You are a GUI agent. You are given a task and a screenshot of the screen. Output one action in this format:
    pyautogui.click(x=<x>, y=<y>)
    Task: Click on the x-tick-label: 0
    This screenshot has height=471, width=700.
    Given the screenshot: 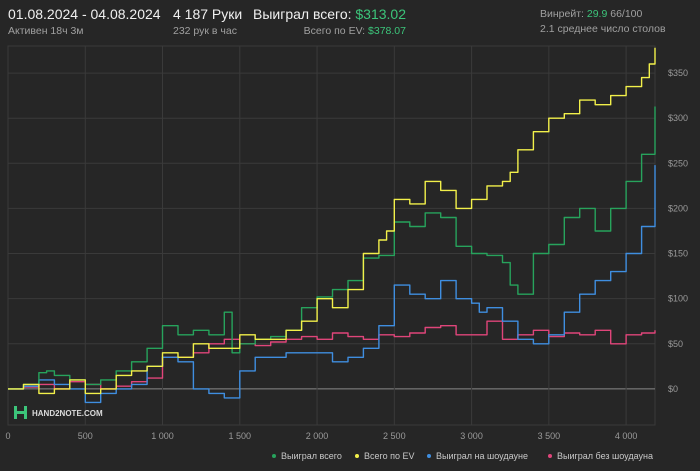 What is the action you would take?
    pyautogui.click(x=7, y=436)
    